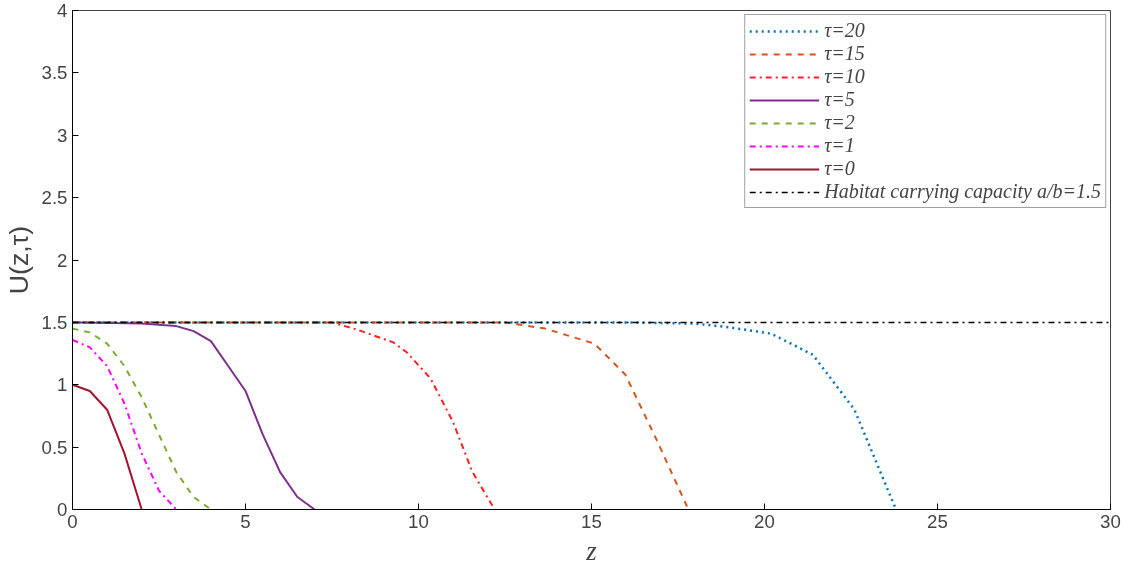 The width and height of the screenshot is (1146, 574). What do you see at coordinates (764, 521) in the screenshot?
I see `x-tick-label: 20` at bounding box center [764, 521].